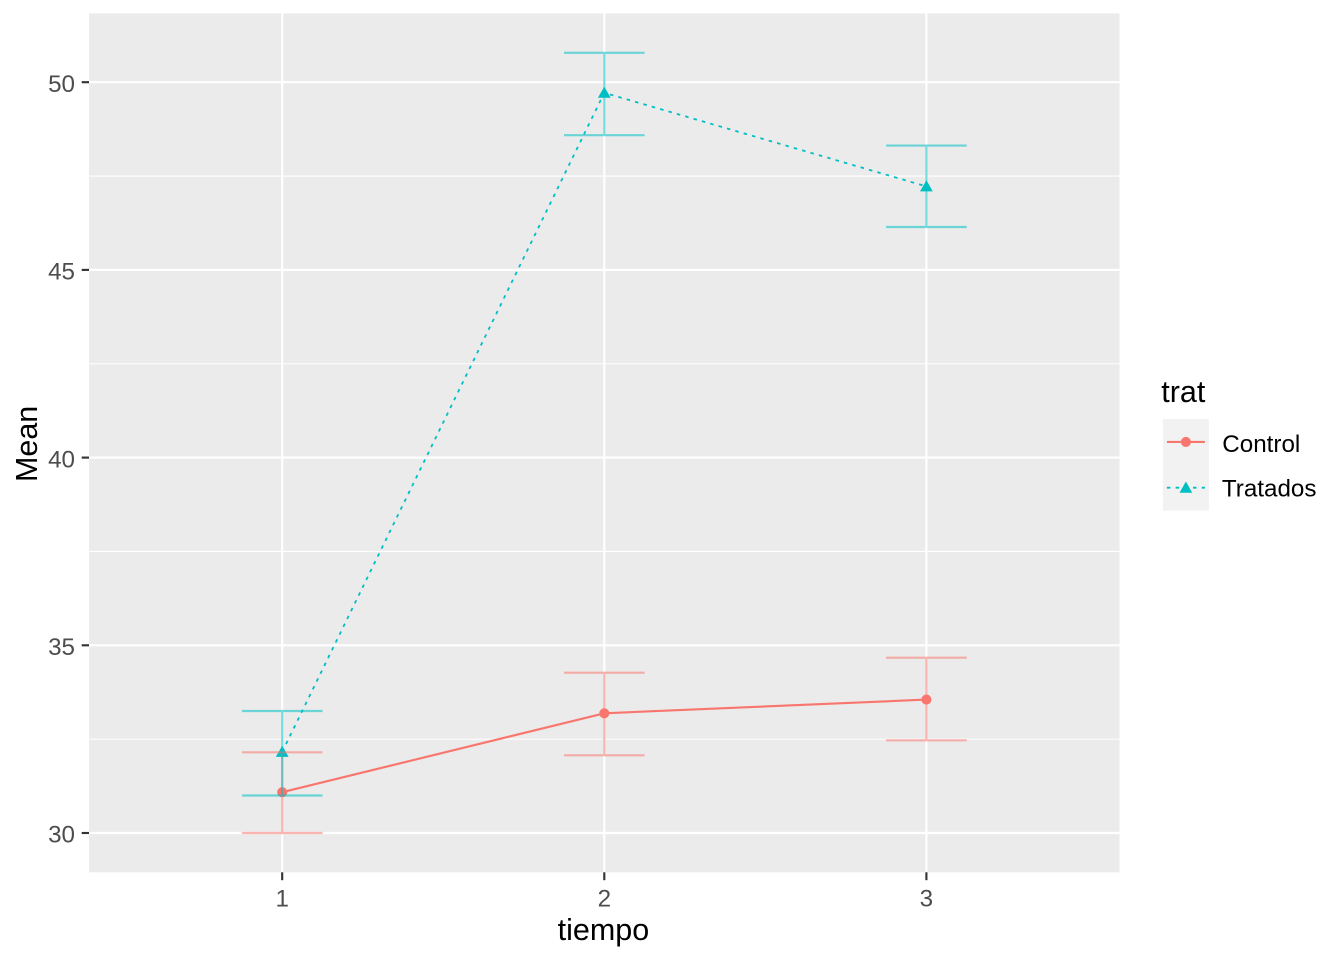 The height and width of the screenshot is (960, 1344). What do you see at coordinates (61, 272) in the screenshot?
I see `svg-text: 45` at bounding box center [61, 272].